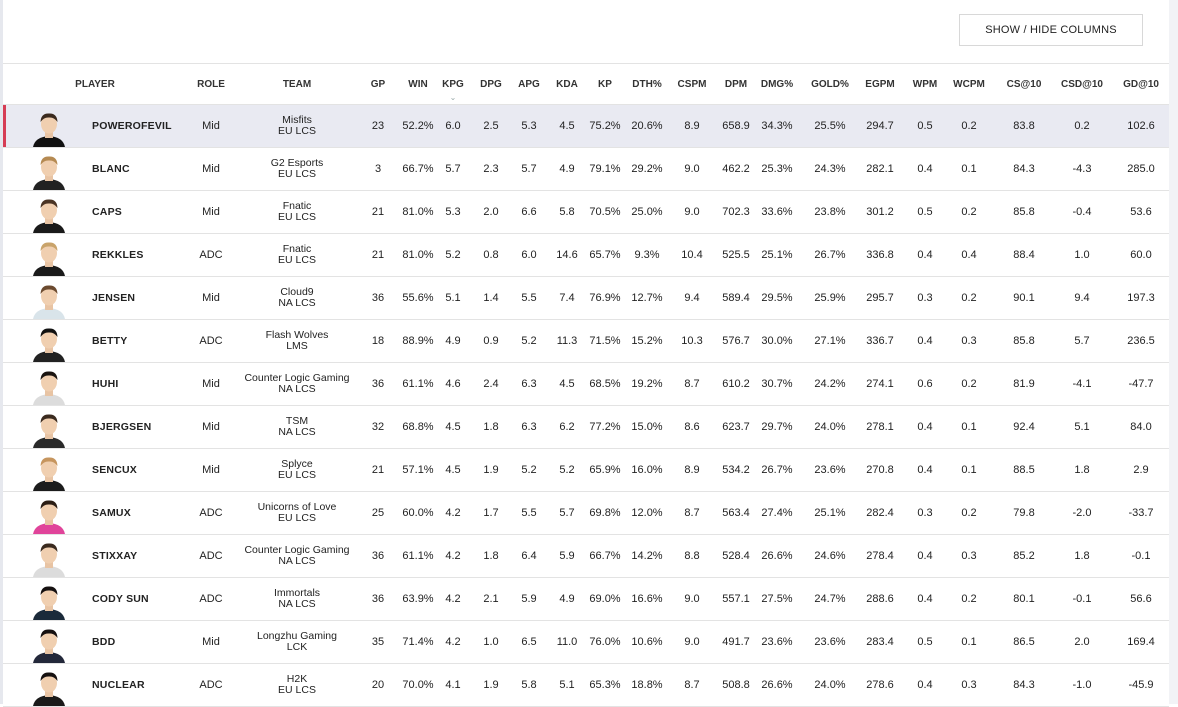 This screenshot has width=1178, height=707. I want to click on stat-dpm: 491.7, so click(736, 642).